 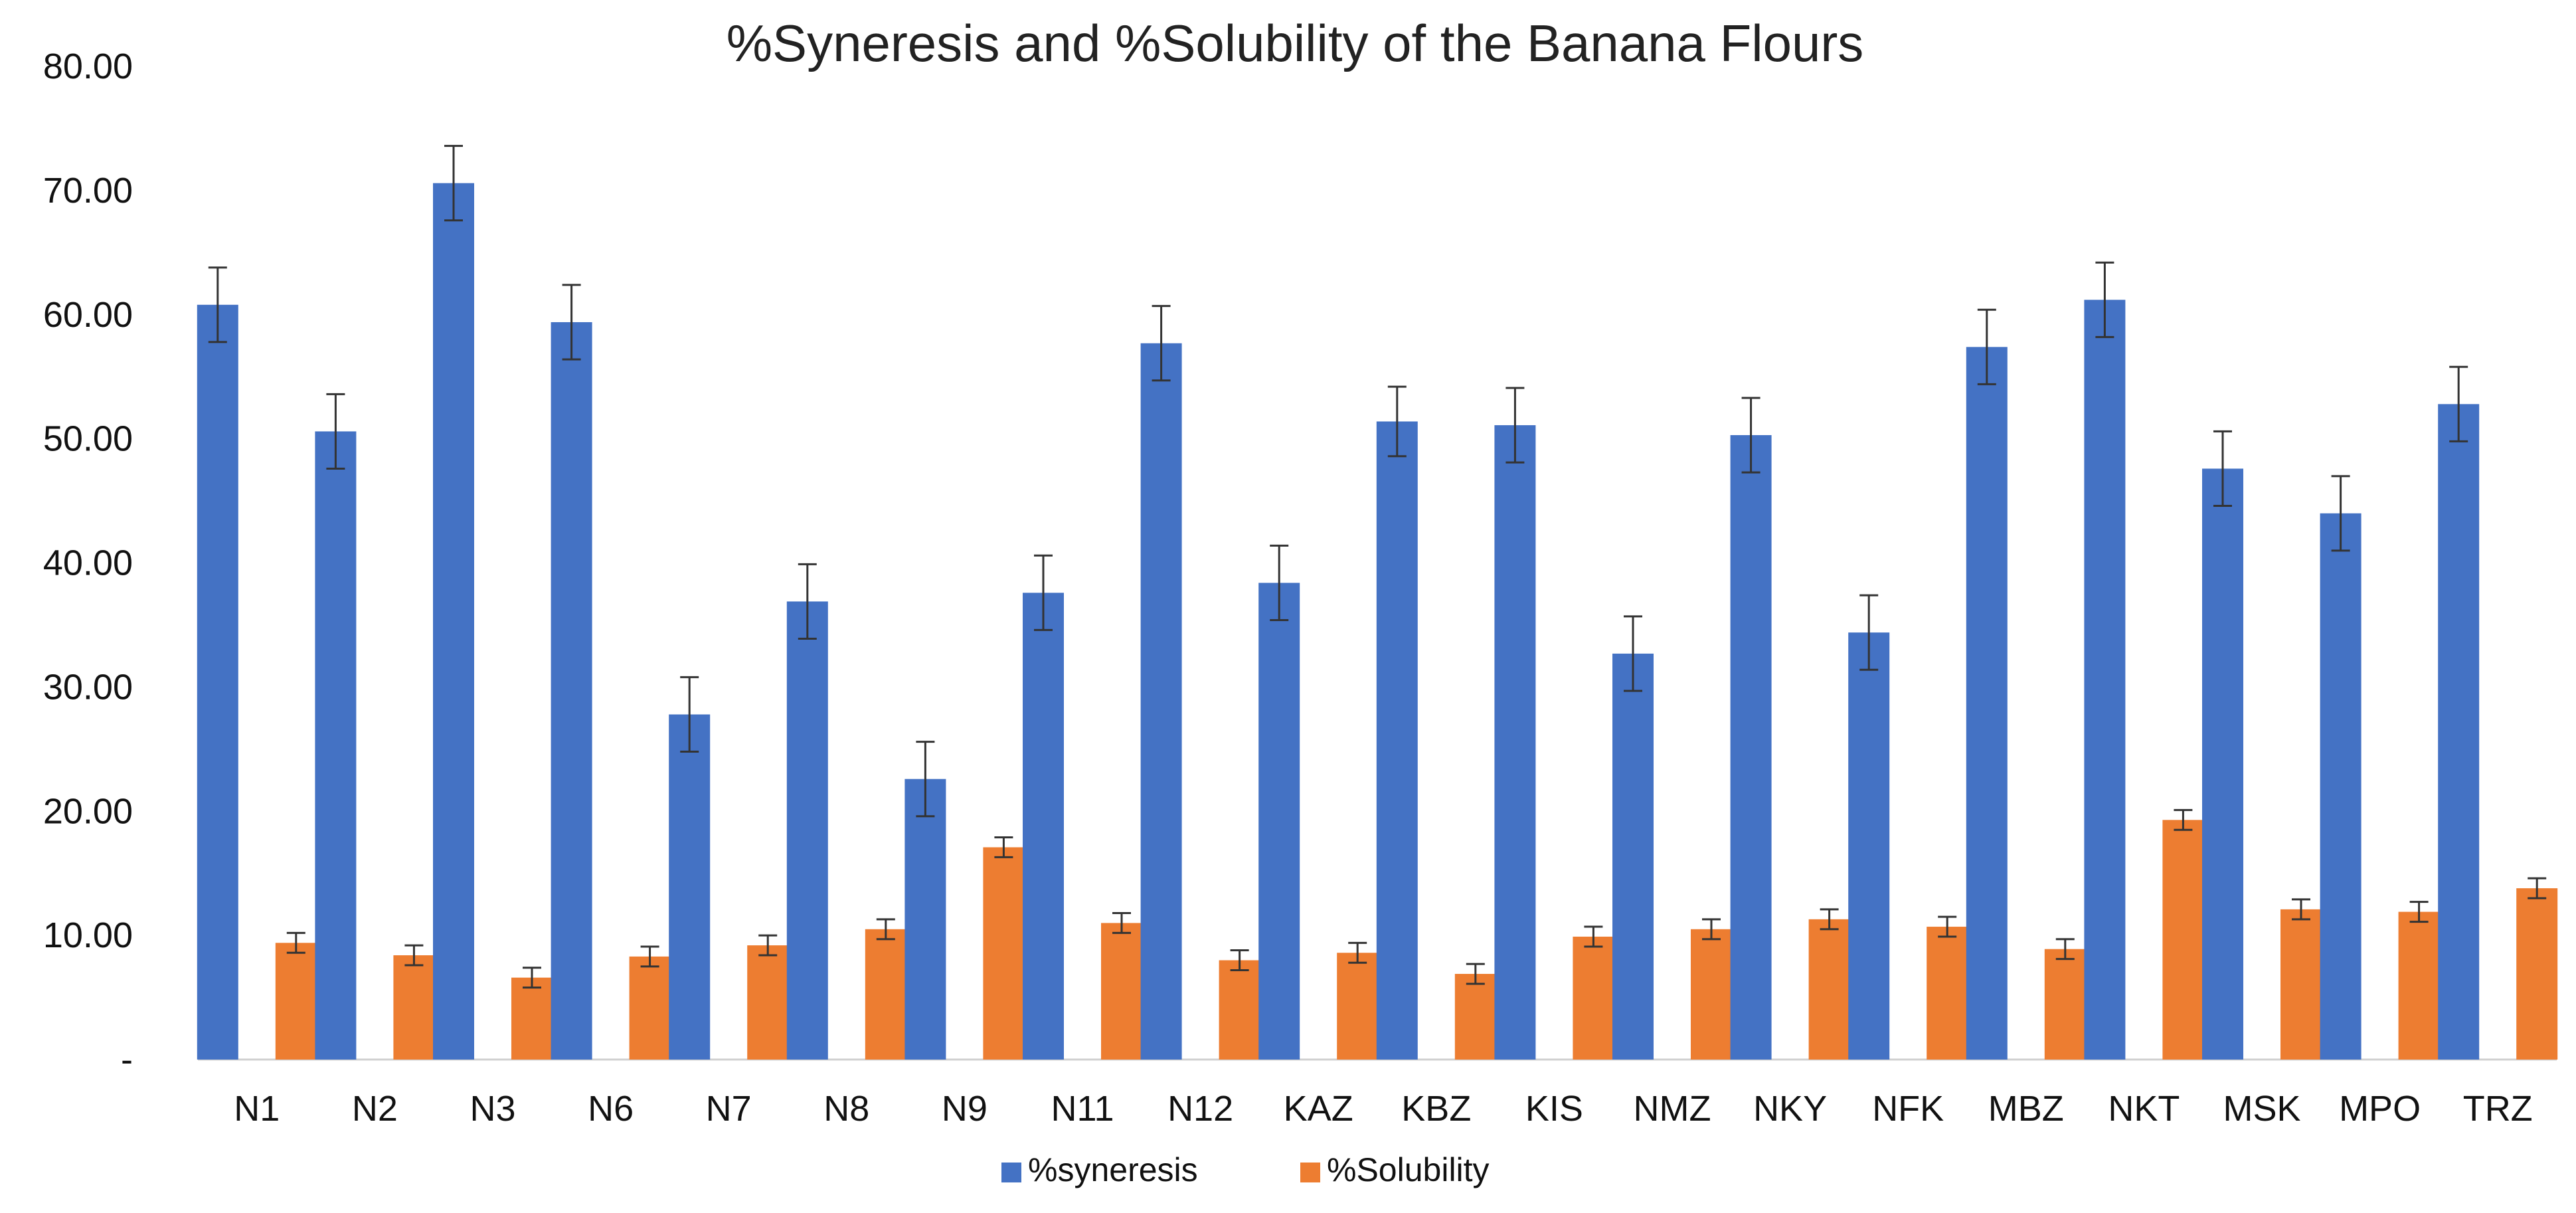 What do you see at coordinates (1751, 747) in the screenshot?
I see `bar-syneresis-nky` at bounding box center [1751, 747].